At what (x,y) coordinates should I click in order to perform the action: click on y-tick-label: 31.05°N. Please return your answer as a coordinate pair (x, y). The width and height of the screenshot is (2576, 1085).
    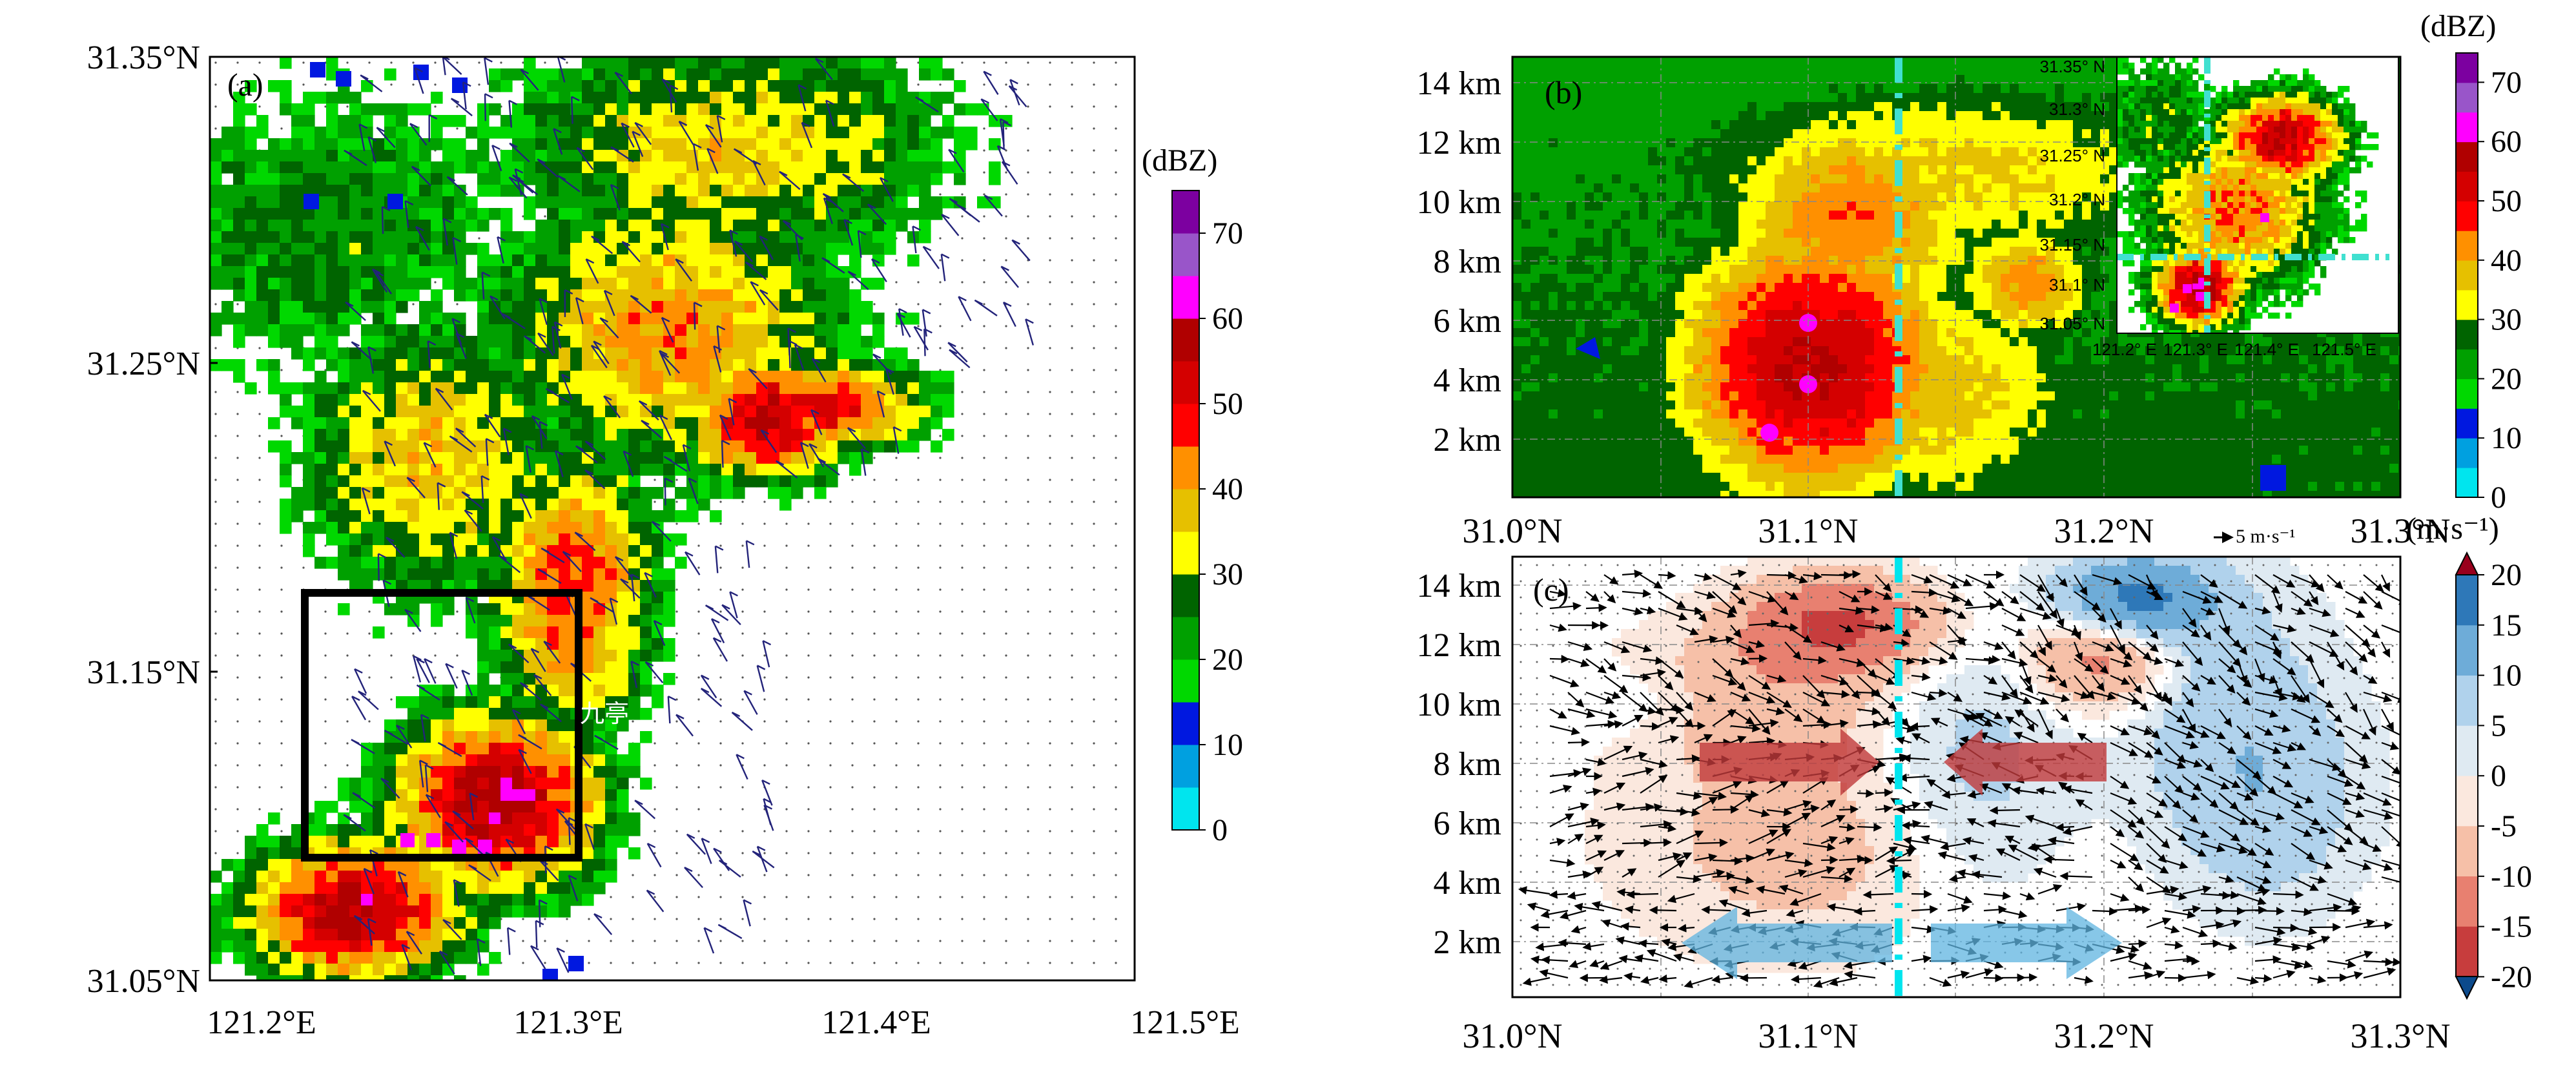
    Looking at the image, I should click on (143, 982).